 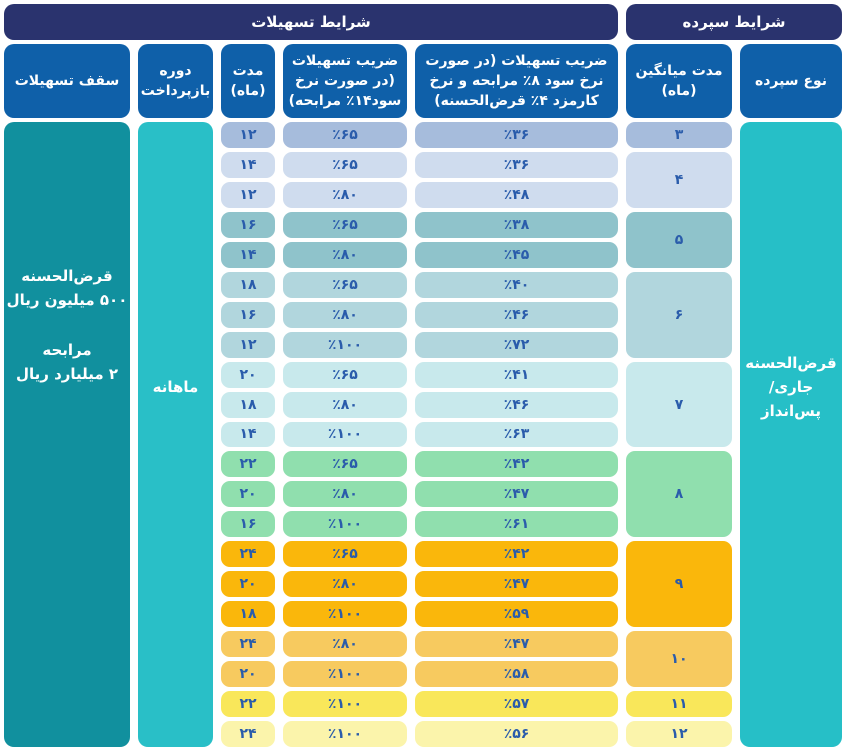 What do you see at coordinates (791, 81) in the screenshot?
I see `col-header-deposit-type: نوع سپرده` at bounding box center [791, 81].